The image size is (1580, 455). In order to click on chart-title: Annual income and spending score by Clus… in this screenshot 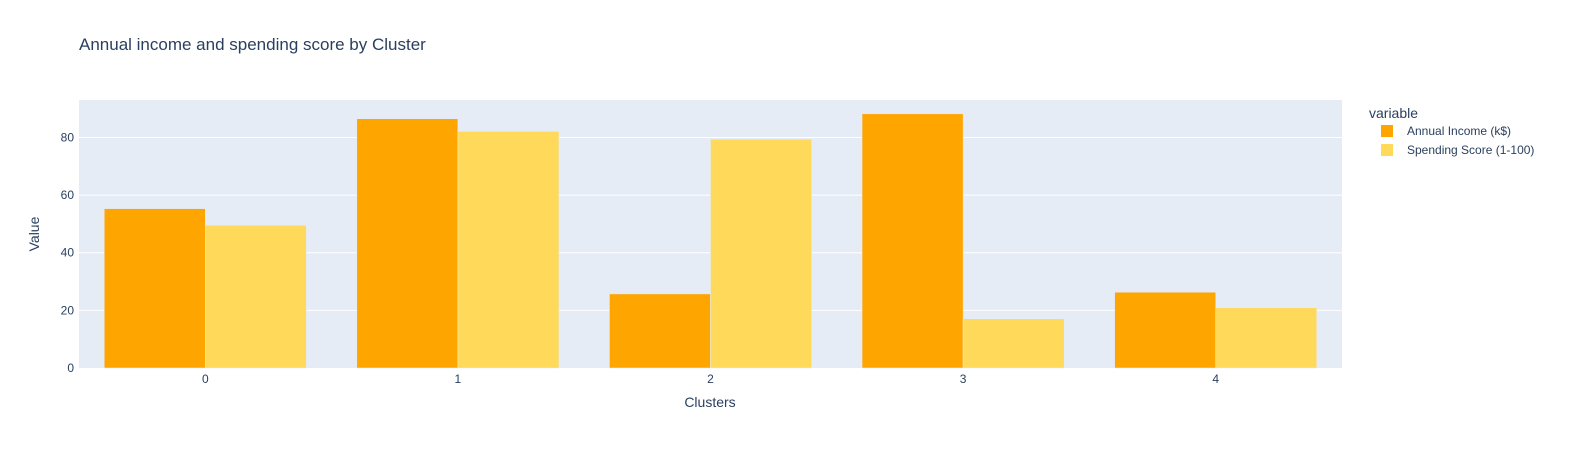, I will do `click(252, 44)`.